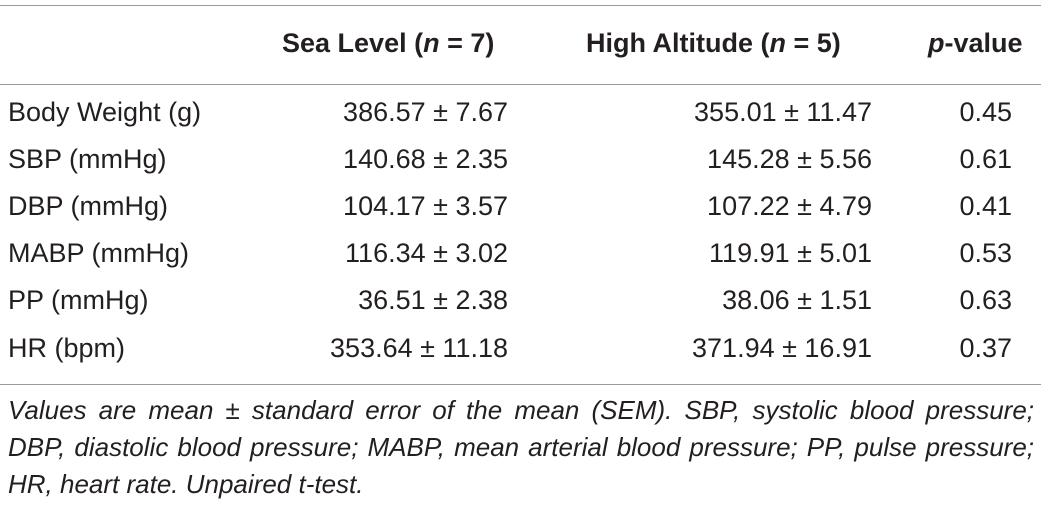  What do you see at coordinates (797, 300) in the screenshot?
I see `row-high-altitude-value: 38.06 ± 1.51` at bounding box center [797, 300].